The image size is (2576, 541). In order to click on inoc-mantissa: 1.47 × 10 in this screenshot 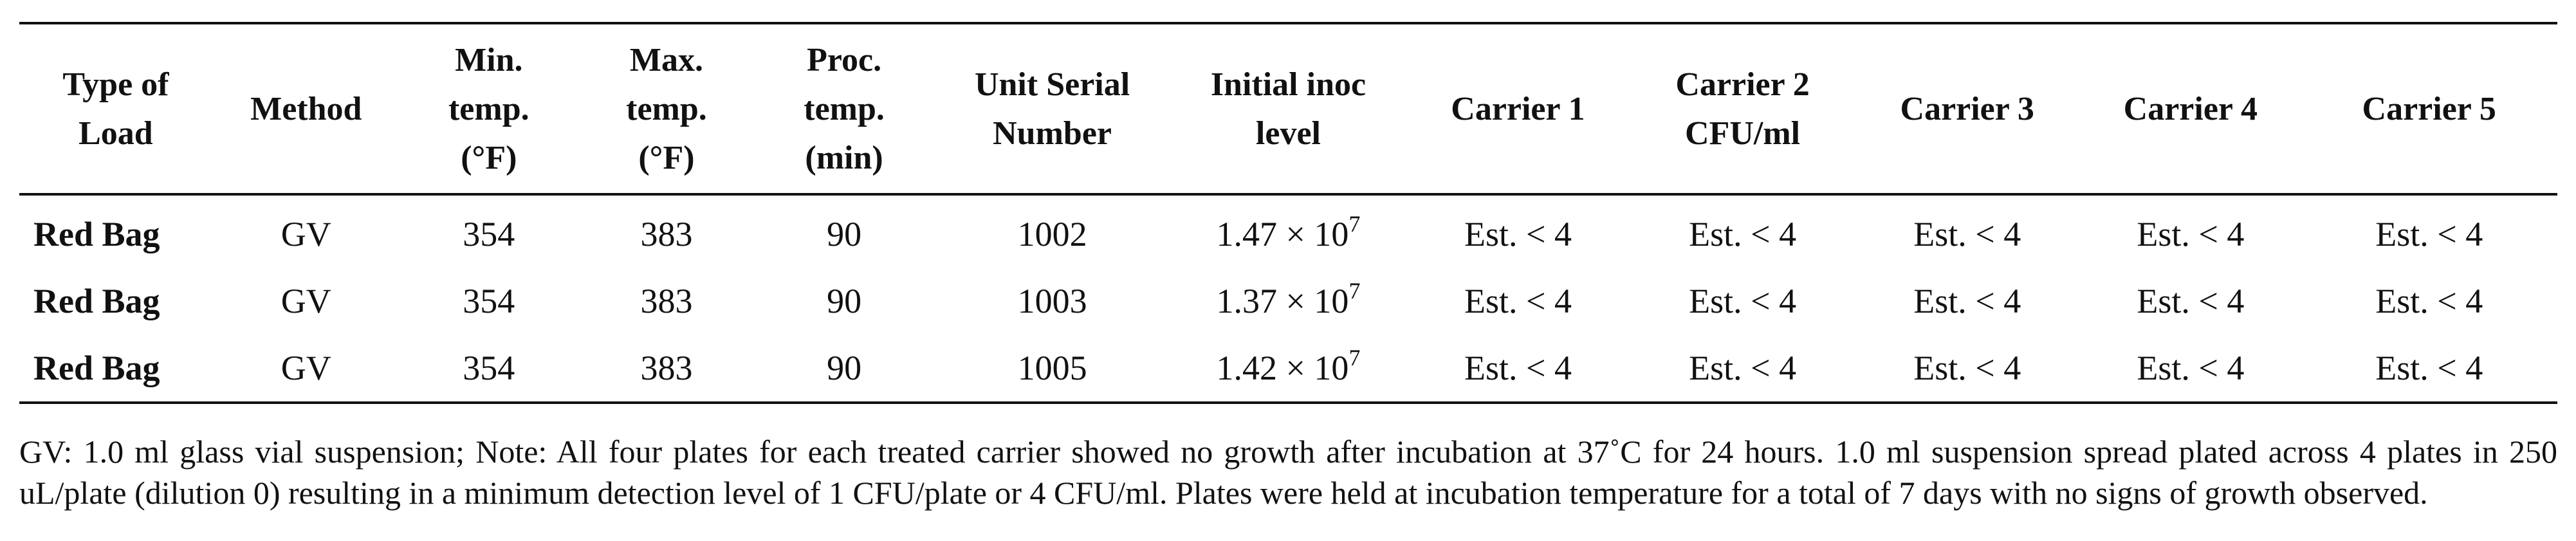, I will do `click(1282, 234)`.